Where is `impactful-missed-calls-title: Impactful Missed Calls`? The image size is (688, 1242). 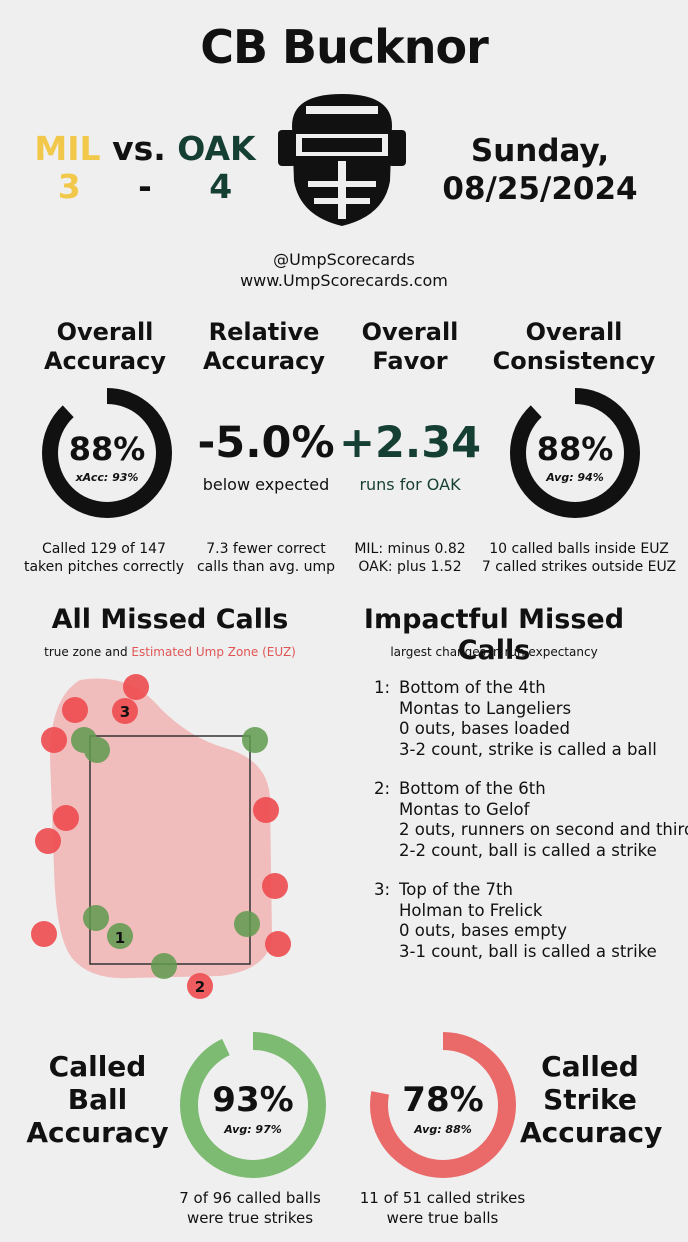
impactful-missed-calls-title: Impactful Missed Calls is located at coordinates (494, 635).